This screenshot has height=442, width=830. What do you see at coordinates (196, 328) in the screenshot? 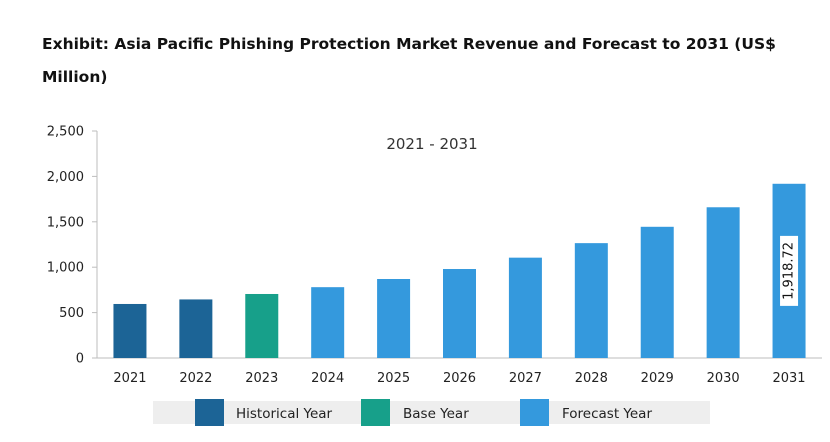
I see `bar-2022` at bounding box center [196, 328].